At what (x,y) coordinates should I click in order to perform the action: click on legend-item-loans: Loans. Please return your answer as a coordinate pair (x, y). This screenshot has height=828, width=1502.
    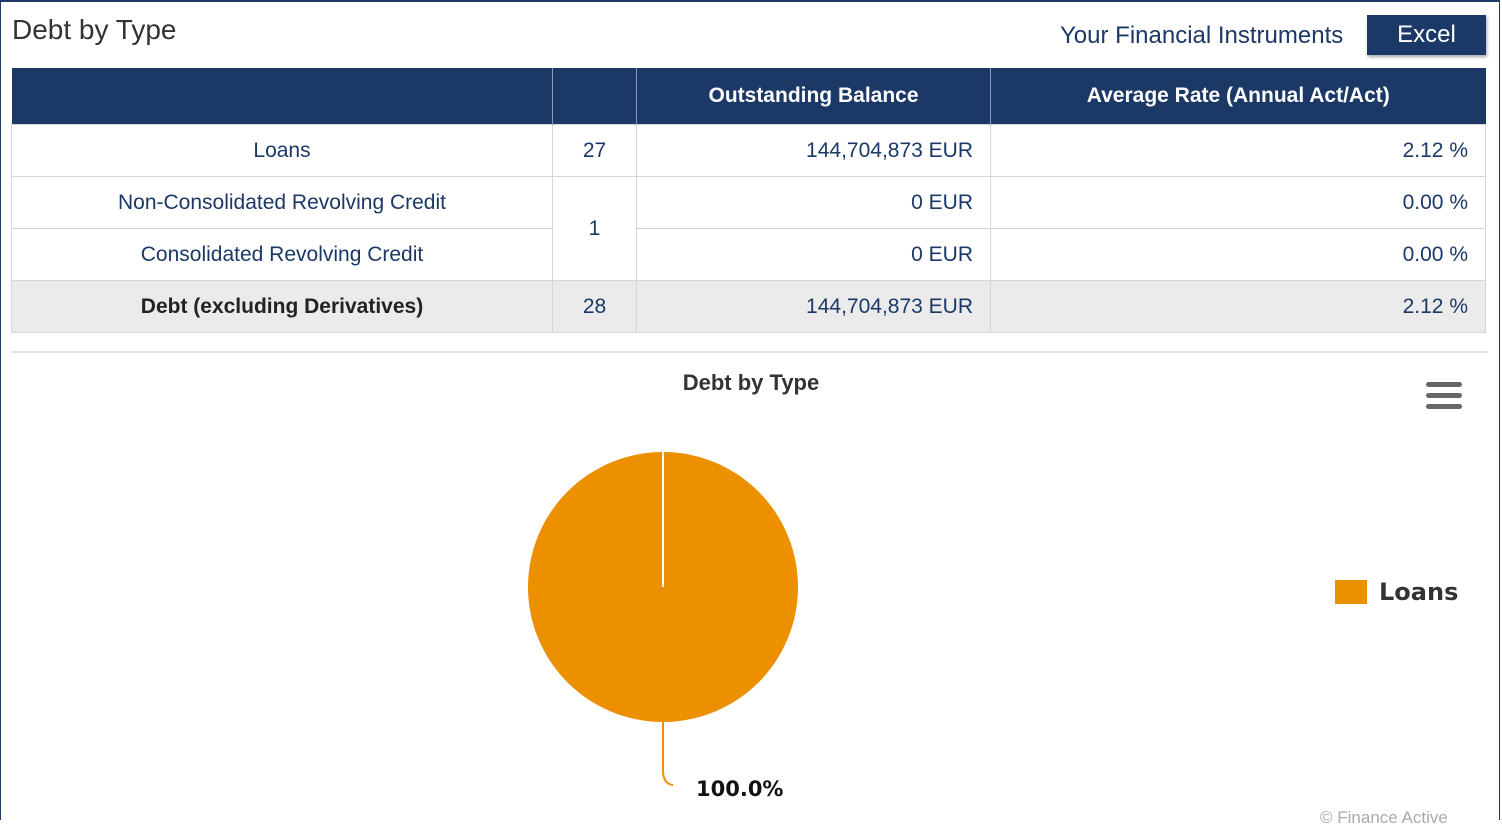
    Looking at the image, I should click on (1396, 592).